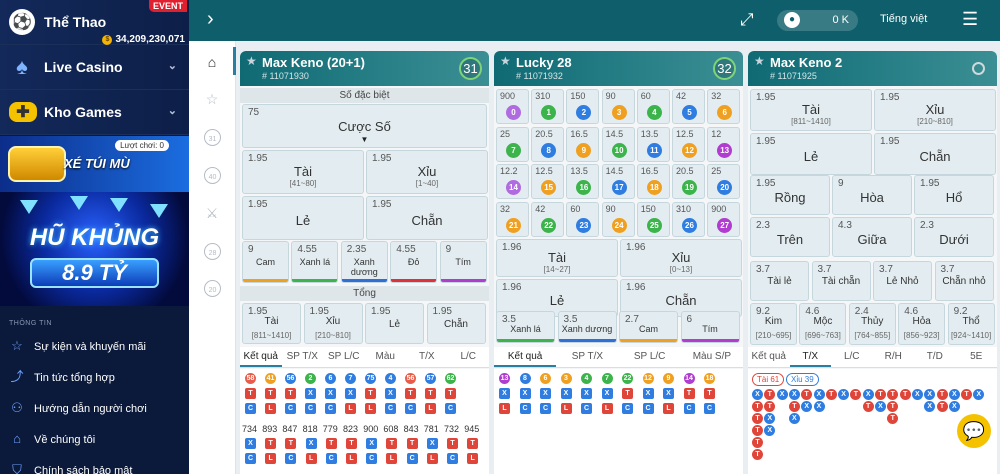  Describe the element at coordinates (557, 298) in the screenshot. I see `bet-option: 1.96 Lẻ` at that location.